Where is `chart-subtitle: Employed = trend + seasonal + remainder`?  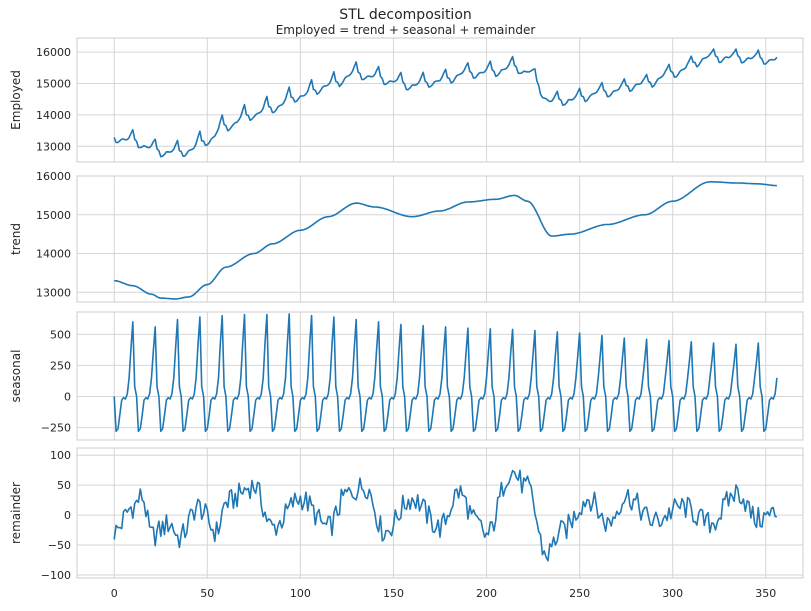 chart-subtitle: Employed = trend + seasonal + remainder is located at coordinates (405, 30).